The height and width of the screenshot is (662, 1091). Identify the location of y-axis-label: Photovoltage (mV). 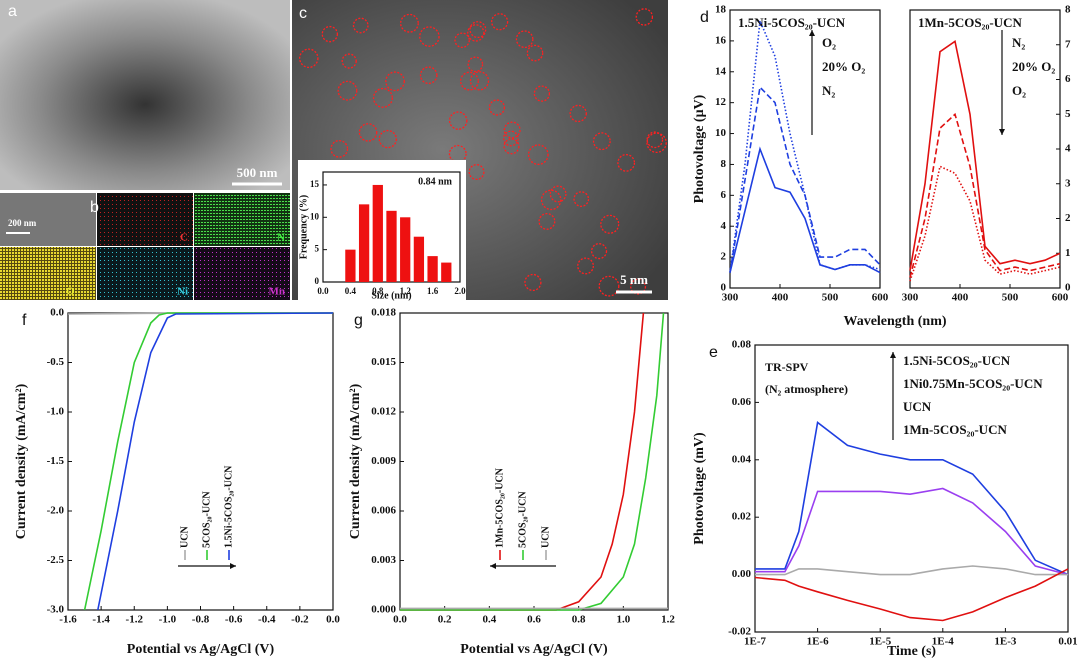
(699, 488).